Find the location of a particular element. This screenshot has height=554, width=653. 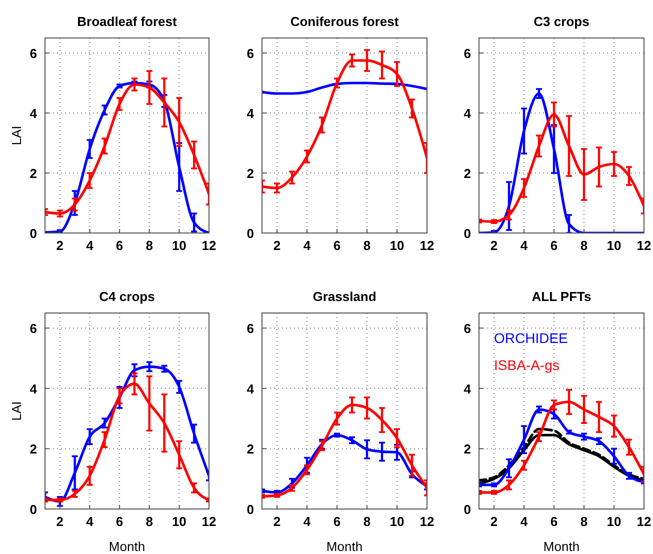

chart-title: C3 crops is located at coordinates (562, 21).